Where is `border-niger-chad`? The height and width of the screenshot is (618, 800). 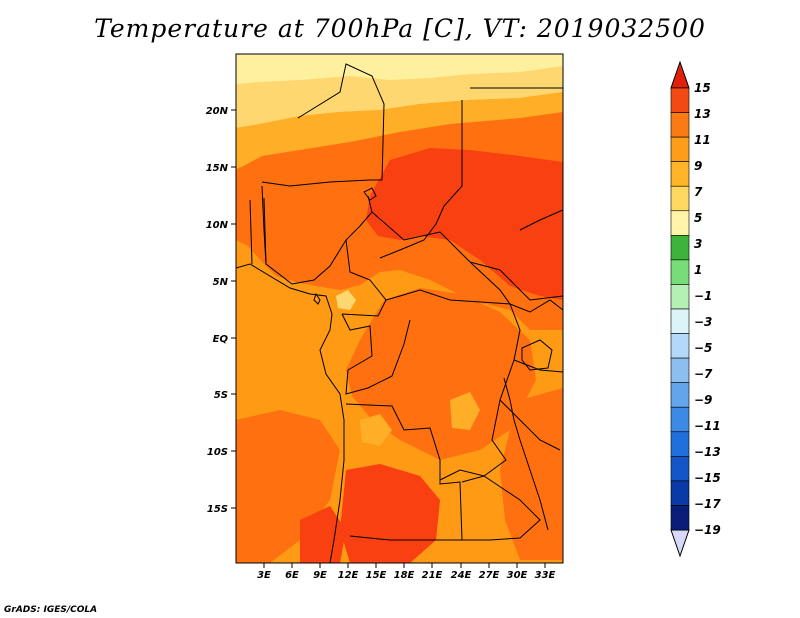 border-niger-chad is located at coordinates (321, 183).